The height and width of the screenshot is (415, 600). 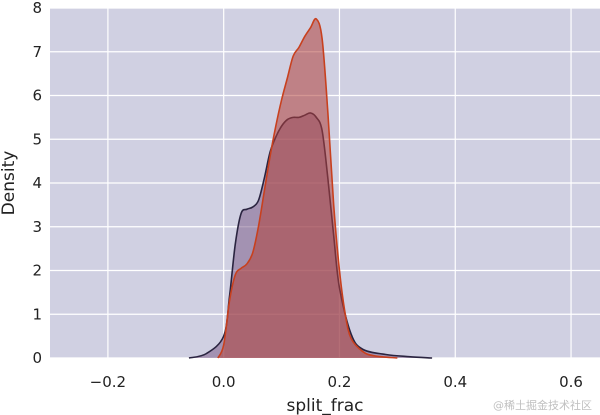 What do you see at coordinates (340, 382) in the screenshot?
I see `x-tick-label: 0.2` at bounding box center [340, 382].